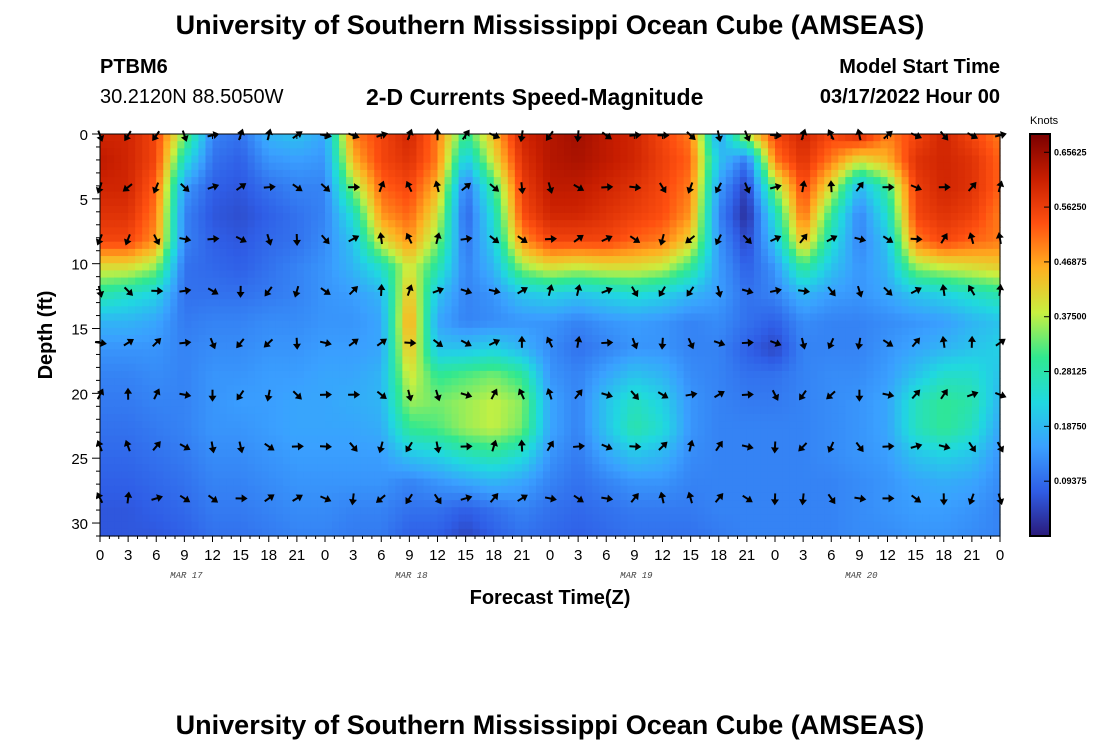  What do you see at coordinates (134, 67) in the screenshot?
I see `station-id: PTBM6` at bounding box center [134, 67].